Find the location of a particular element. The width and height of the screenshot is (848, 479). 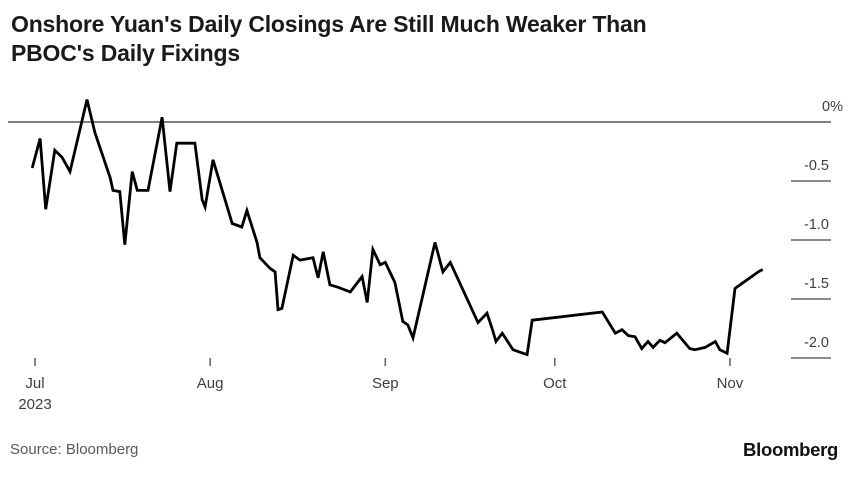

y-axis-label: -1.5 is located at coordinates (816, 284).